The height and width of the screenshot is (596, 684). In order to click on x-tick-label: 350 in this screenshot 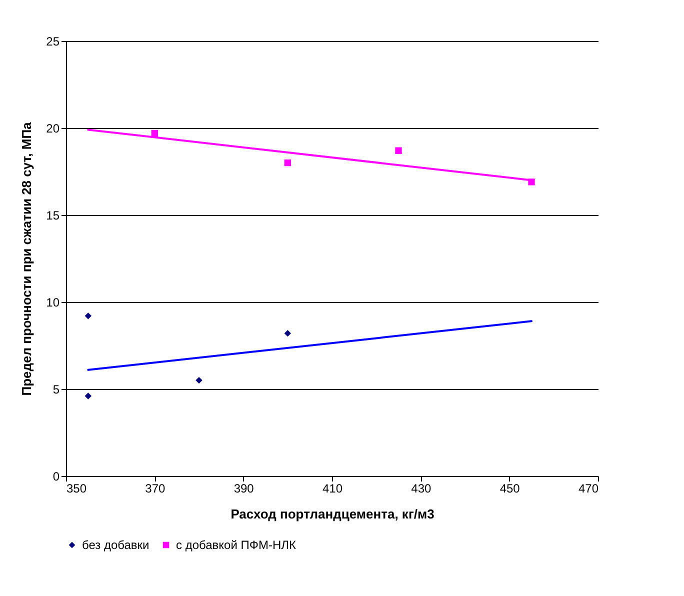, I will do `click(76, 489)`.